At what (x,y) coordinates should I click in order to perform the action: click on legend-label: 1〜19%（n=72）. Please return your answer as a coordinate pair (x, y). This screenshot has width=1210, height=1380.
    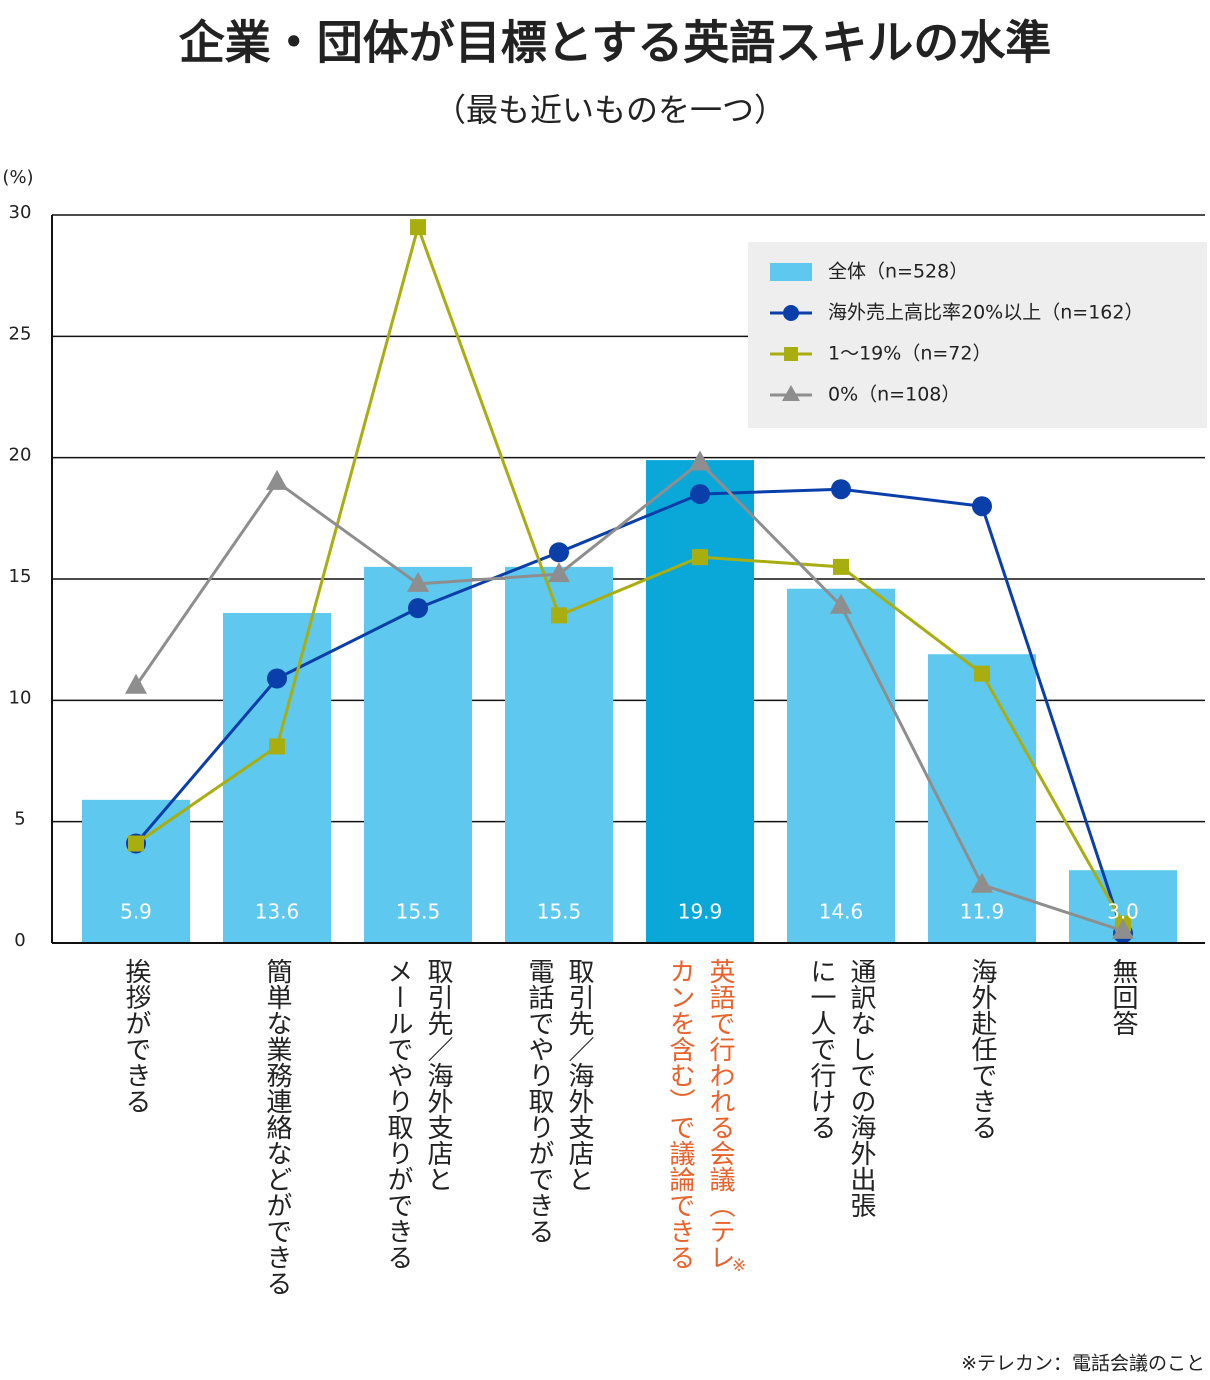
    Looking at the image, I should click on (909, 354).